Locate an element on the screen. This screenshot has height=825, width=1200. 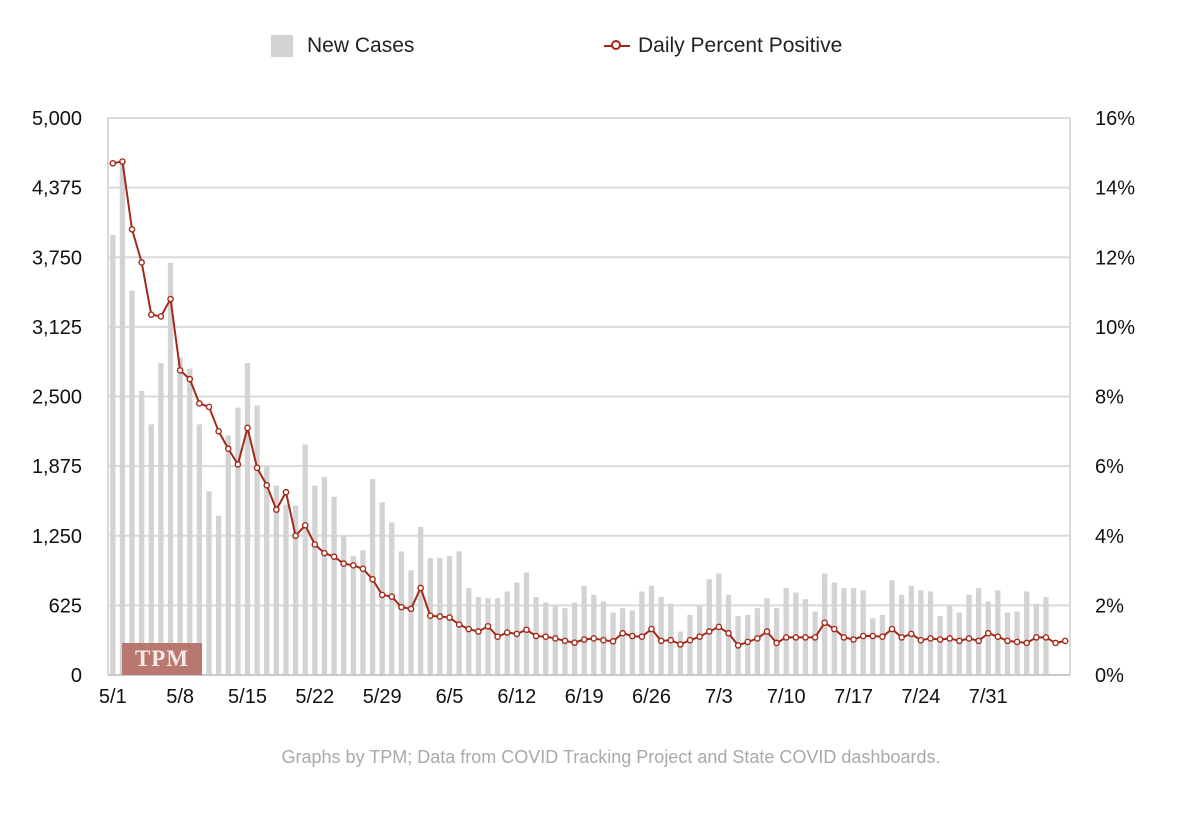
y-right-tick-label: 14% is located at coordinates (1115, 189).